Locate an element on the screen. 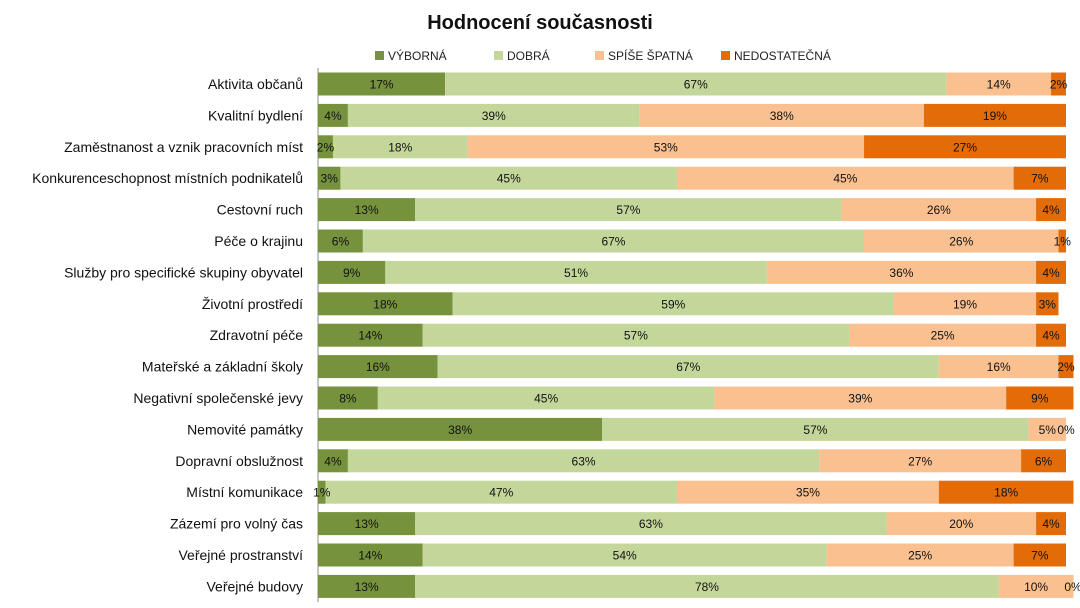  category-label: Životní prostředí is located at coordinates (252, 304).